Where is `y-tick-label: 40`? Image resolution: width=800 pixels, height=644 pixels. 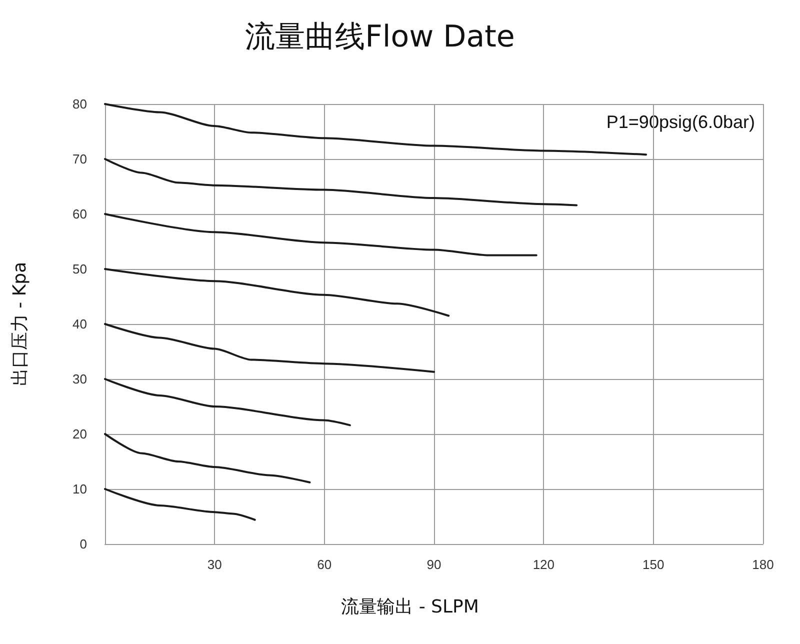
y-tick-label: 40 is located at coordinates (79, 324).